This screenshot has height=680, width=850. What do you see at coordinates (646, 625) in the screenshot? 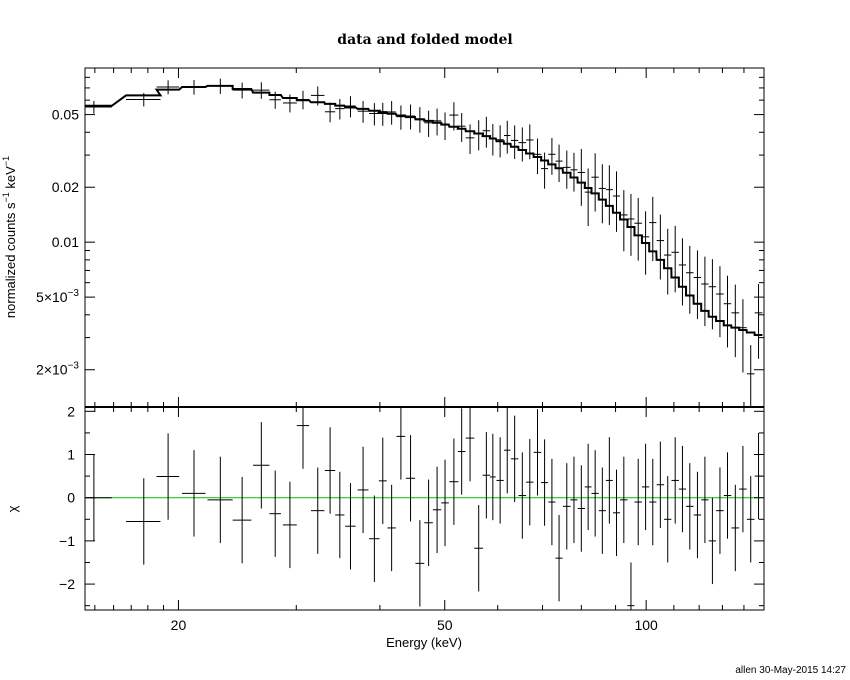
I see `x-tick-label: 100` at bounding box center [646, 625].